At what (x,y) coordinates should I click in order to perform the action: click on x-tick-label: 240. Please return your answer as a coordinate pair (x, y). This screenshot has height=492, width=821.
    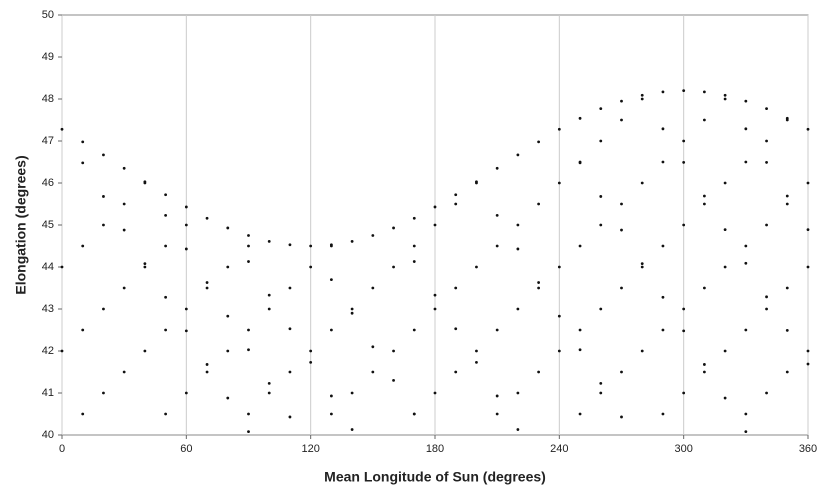
    Looking at the image, I should click on (559, 449).